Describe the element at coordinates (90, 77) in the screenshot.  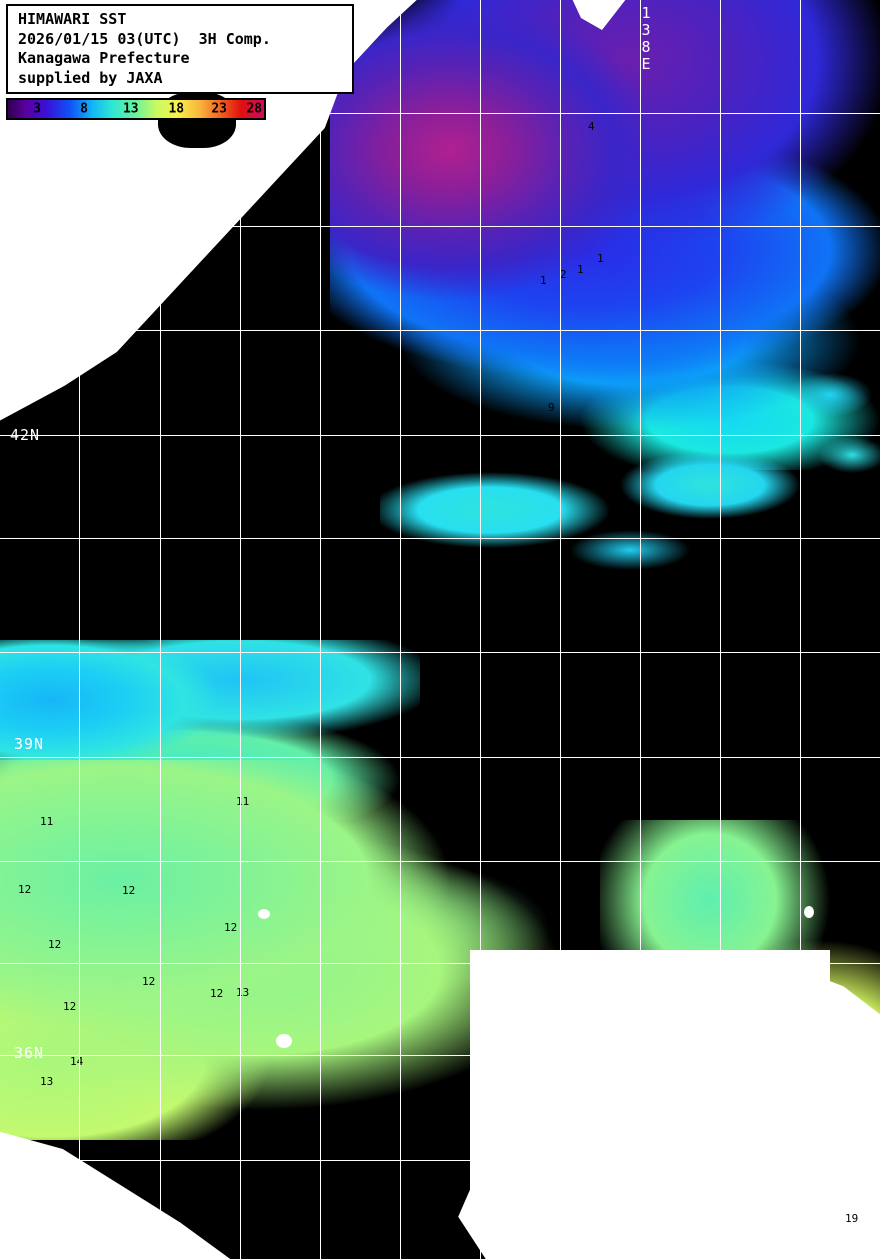
I see `title-line-source: supplied by JAXA` at that location.